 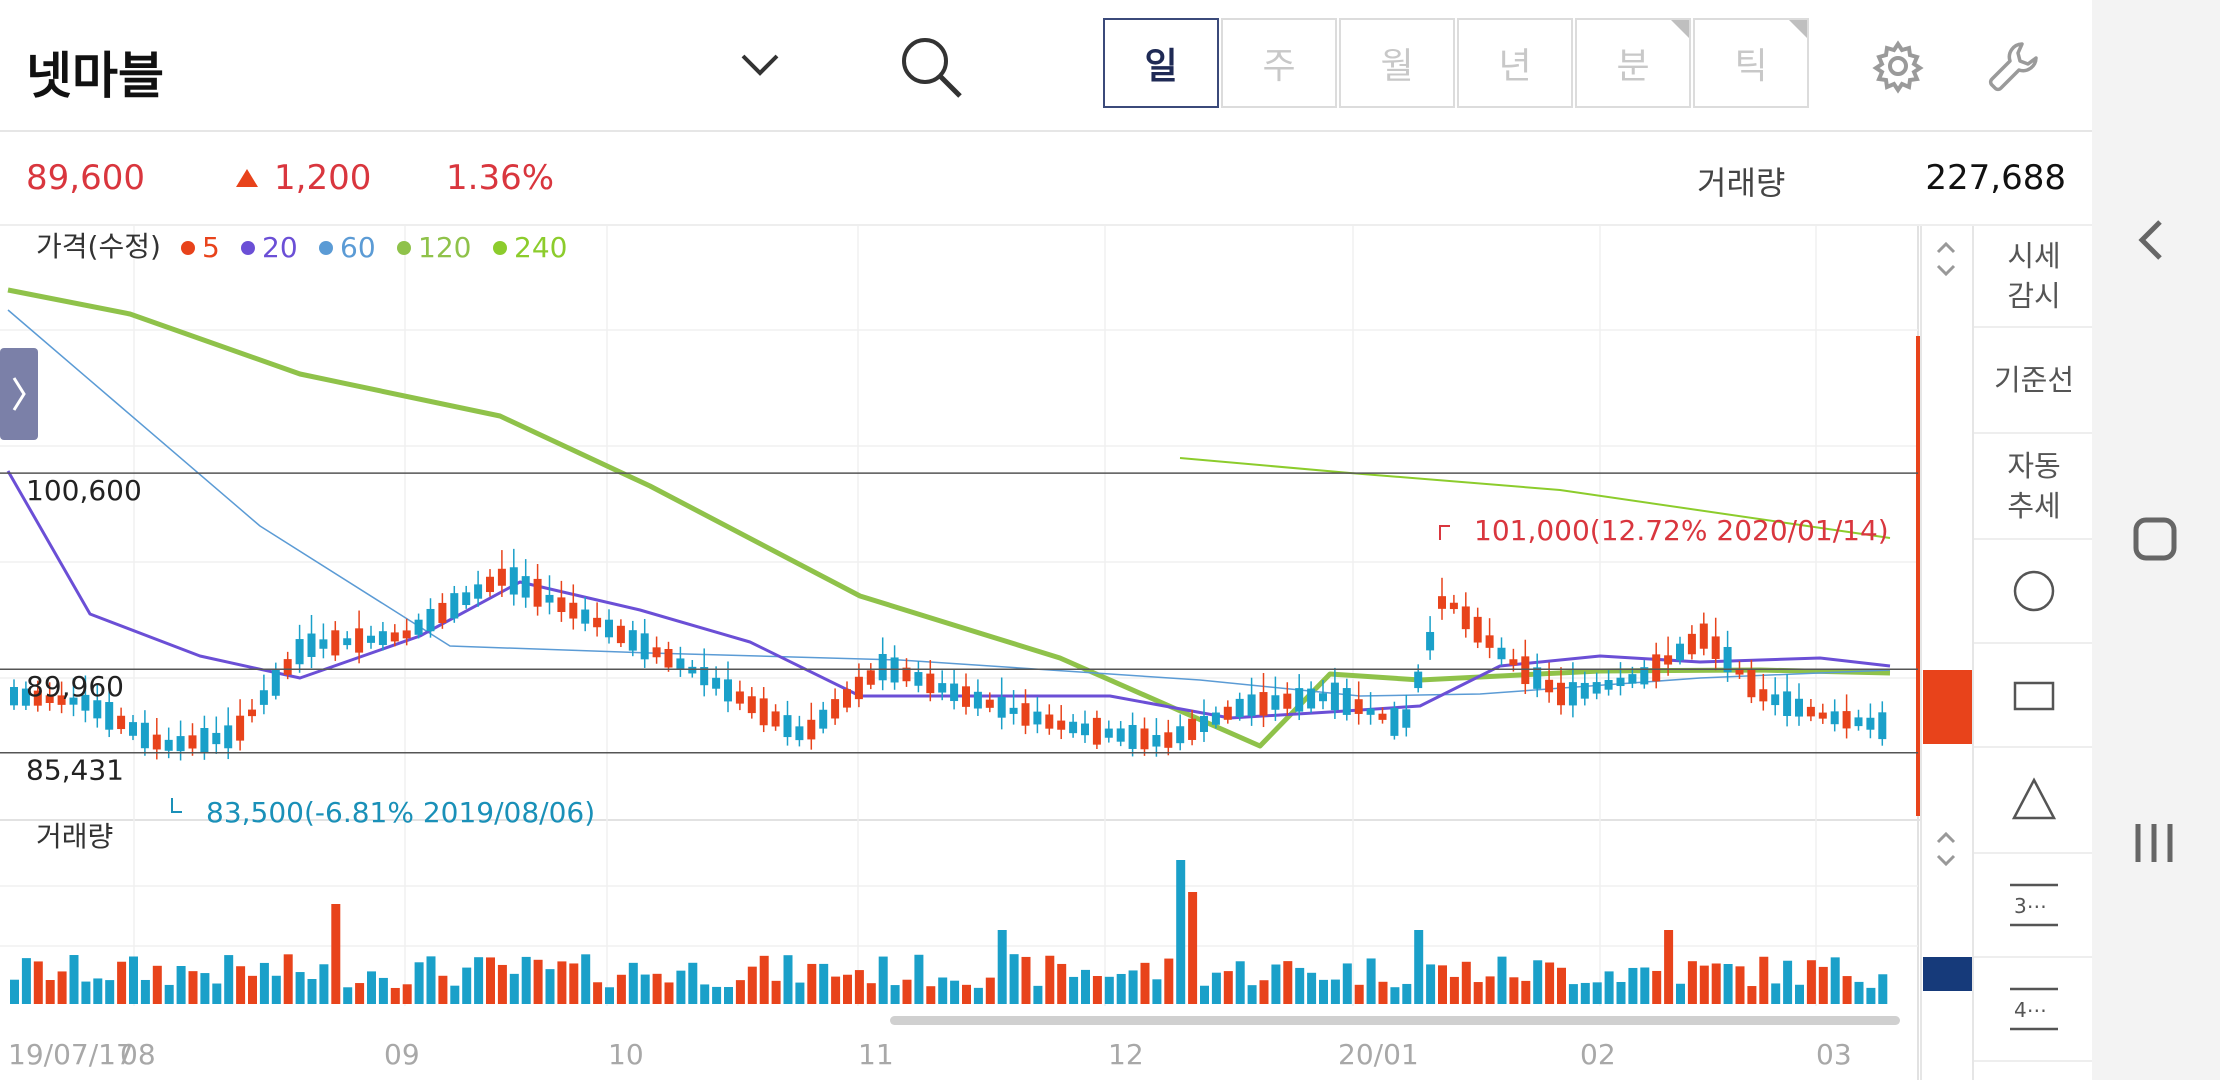 I want to click on y-axis-label: 85,431, so click(x=75, y=770).